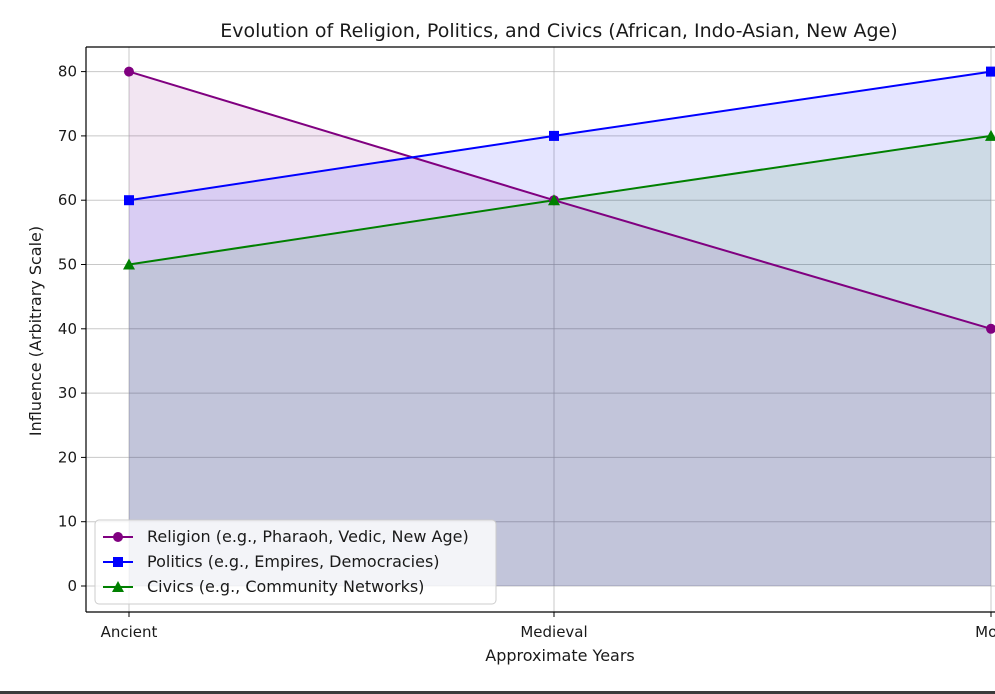 The width and height of the screenshot is (995, 694). Describe the element at coordinates (67, 457) in the screenshot. I see `y-tick-label: 20` at that location.